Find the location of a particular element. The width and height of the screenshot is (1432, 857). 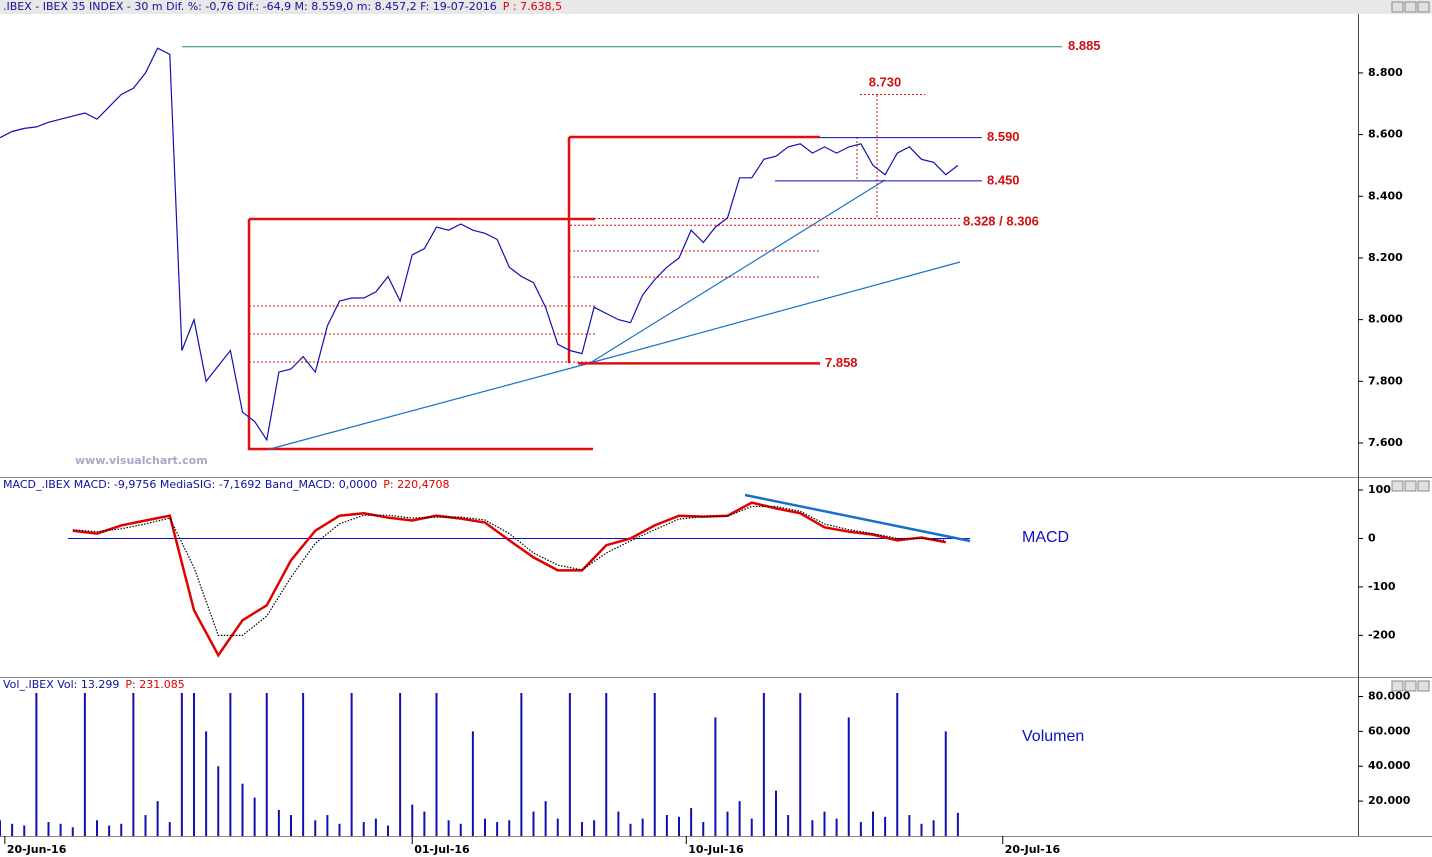

y-tick-label: 0 is located at coordinates (1372, 537).